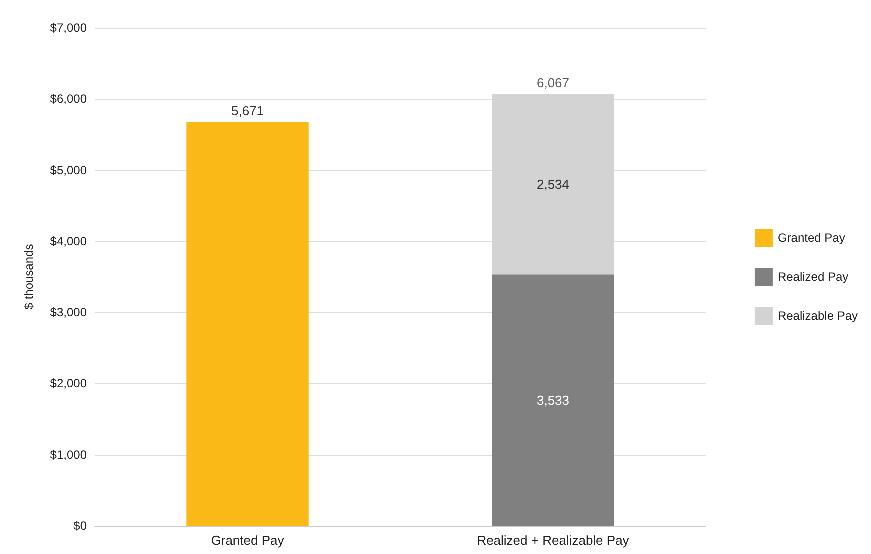  What do you see at coordinates (69, 170) in the screenshot?
I see `y-tick-label: $5,000` at bounding box center [69, 170].